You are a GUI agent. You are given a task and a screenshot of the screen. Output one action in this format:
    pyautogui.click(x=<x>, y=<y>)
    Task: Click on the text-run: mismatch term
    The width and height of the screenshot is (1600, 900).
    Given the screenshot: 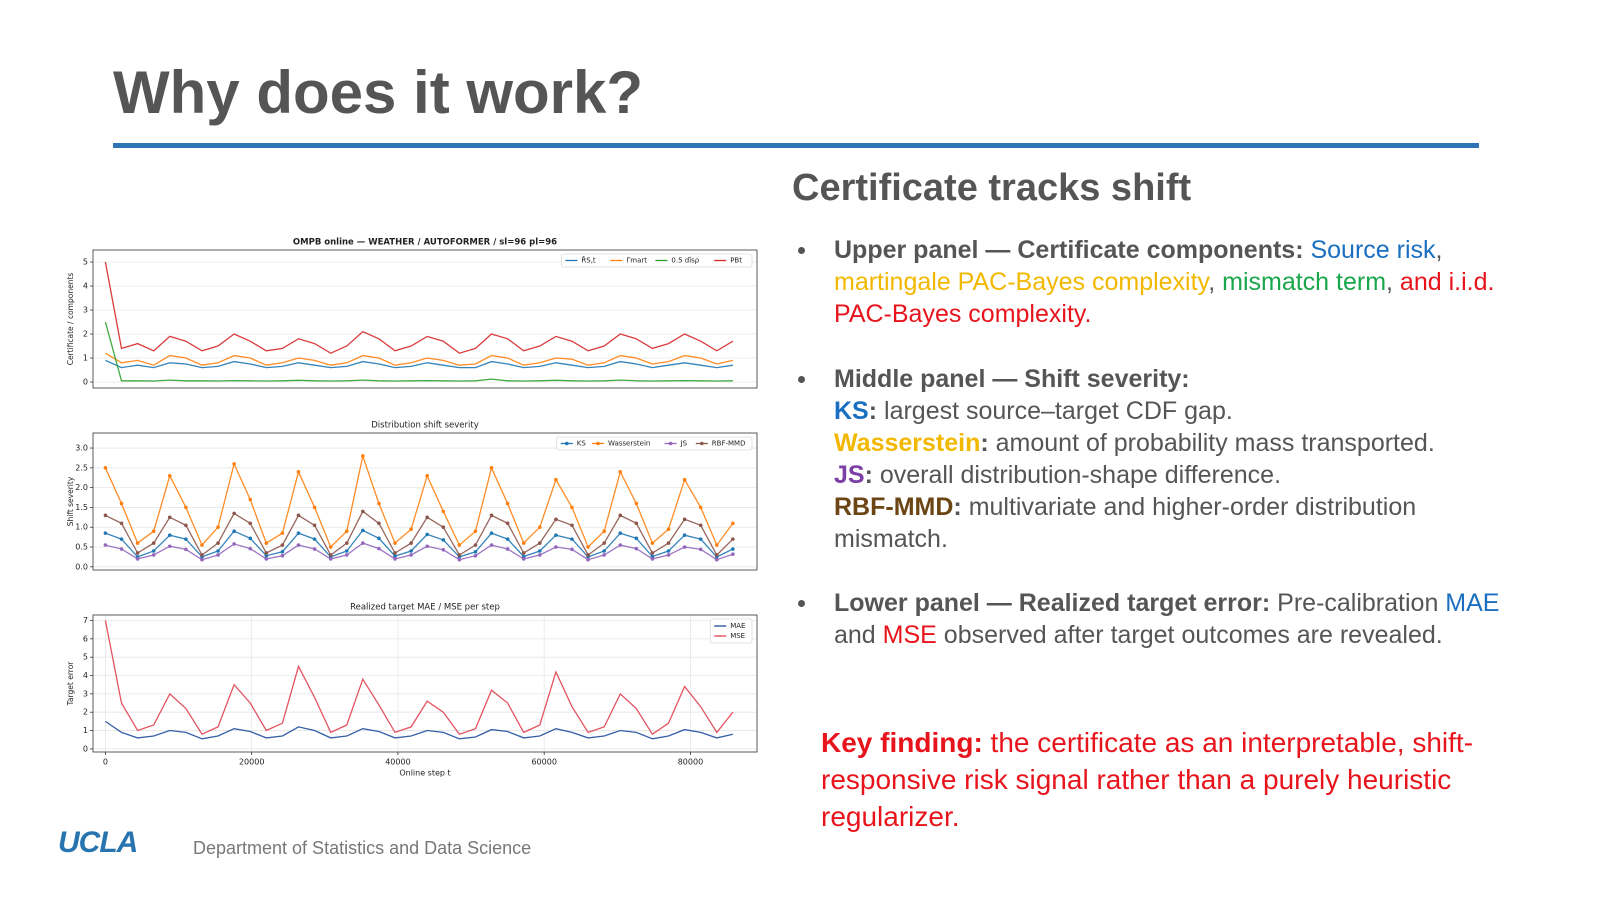 What is the action you would take?
    pyautogui.click(x=1301, y=282)
    